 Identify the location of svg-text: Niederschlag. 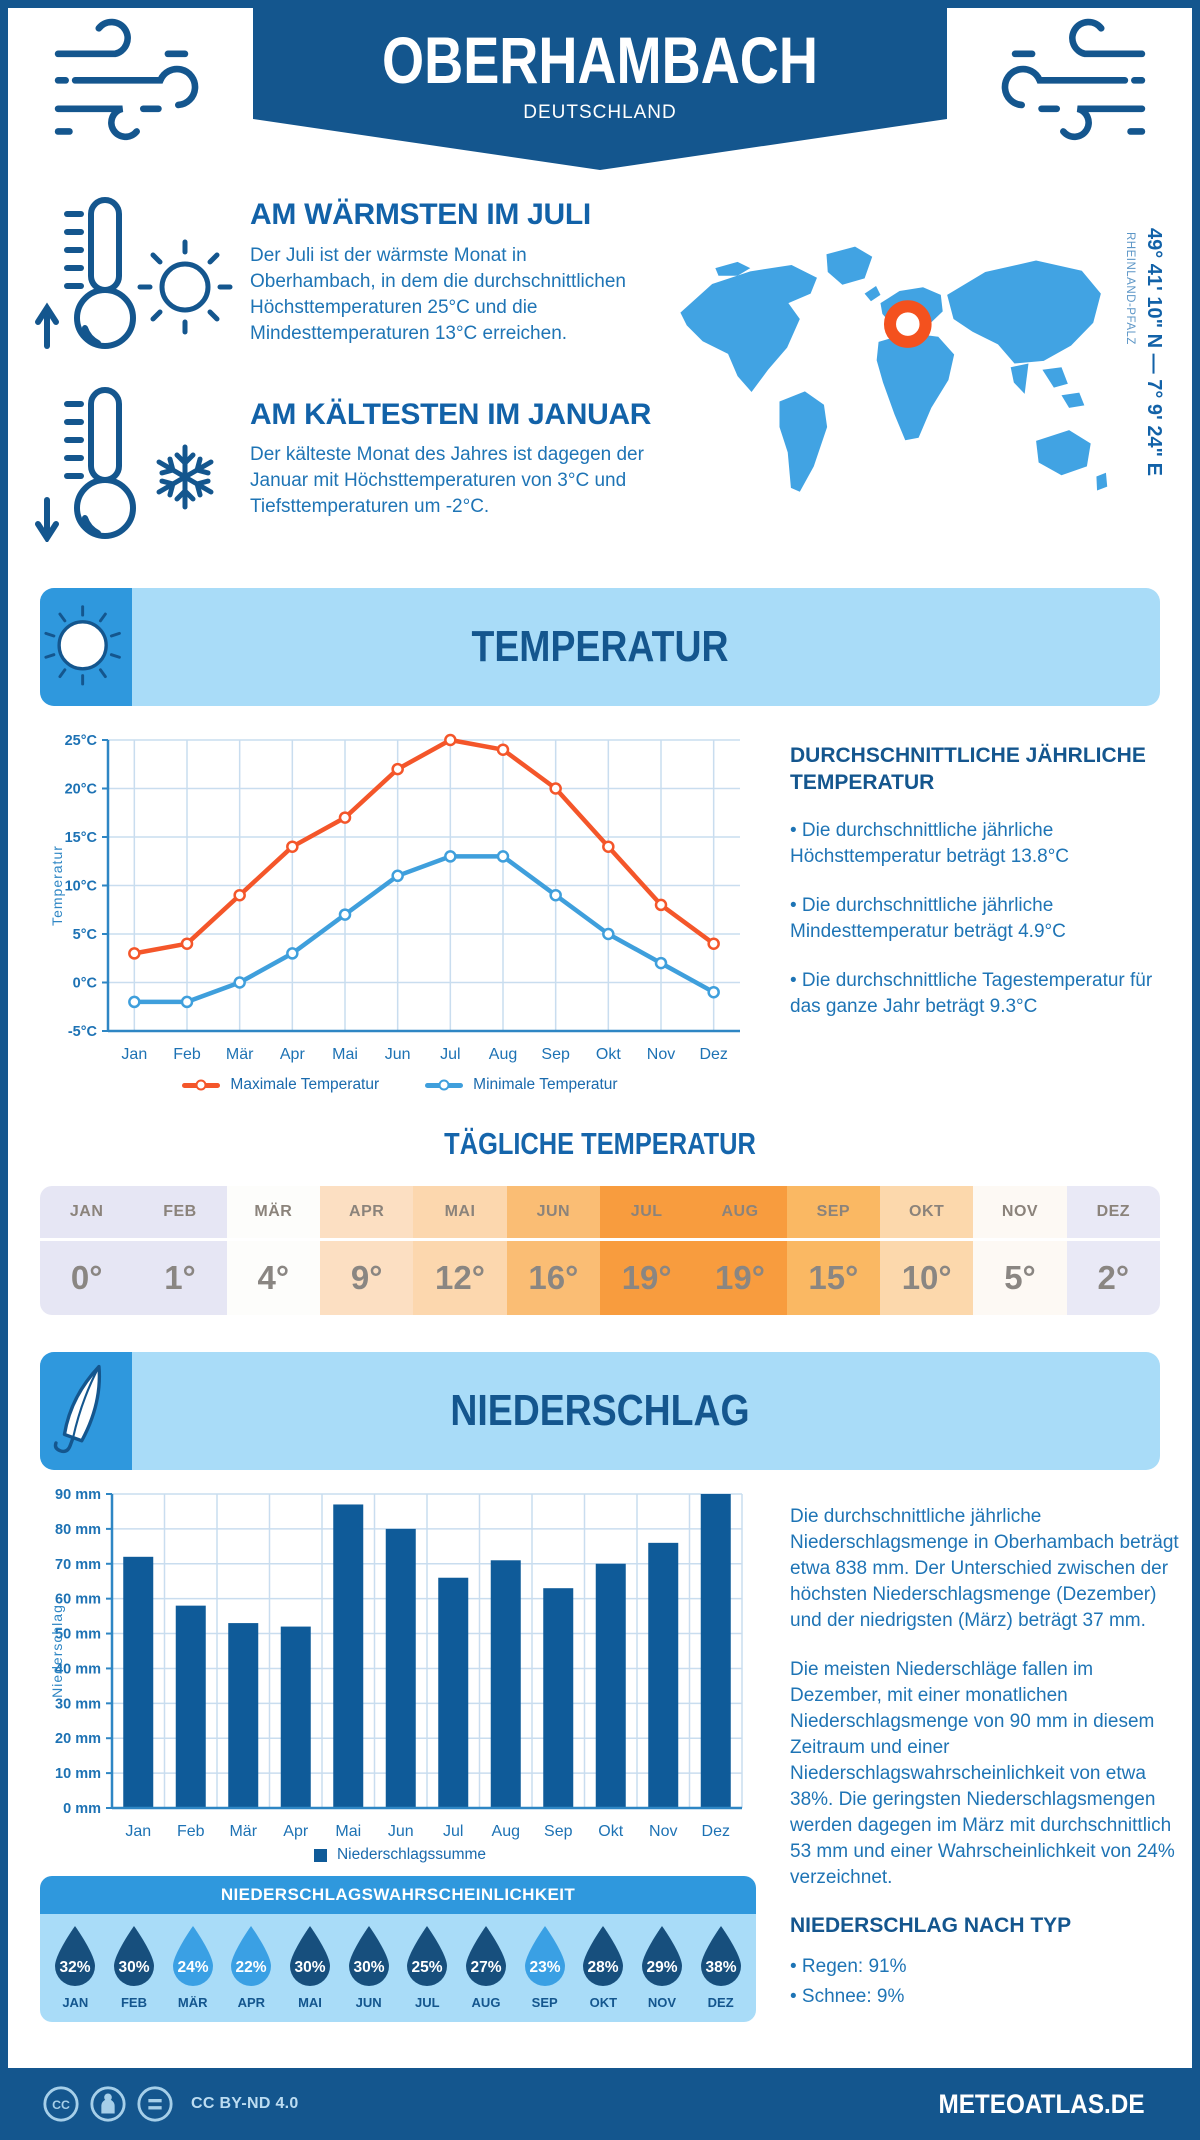
(57, 1651).